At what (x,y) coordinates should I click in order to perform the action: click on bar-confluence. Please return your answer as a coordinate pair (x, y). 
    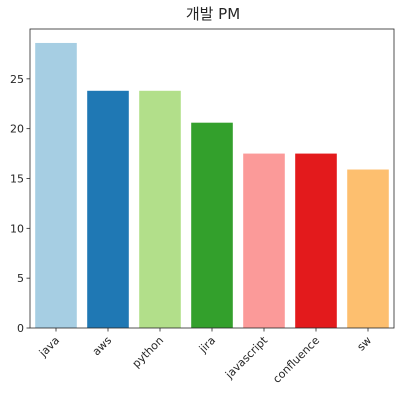
    Looking at the image, I should click on (316, 240).